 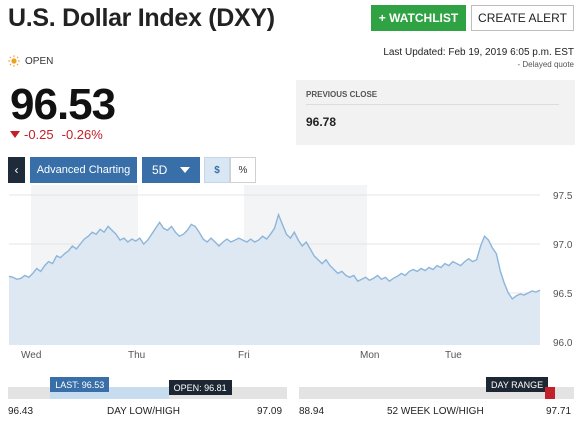 What do you see at coordinates (16, 170) in the screenshot?
I see `chevron-left-icon: ‹` at bounding box center [16, 170].